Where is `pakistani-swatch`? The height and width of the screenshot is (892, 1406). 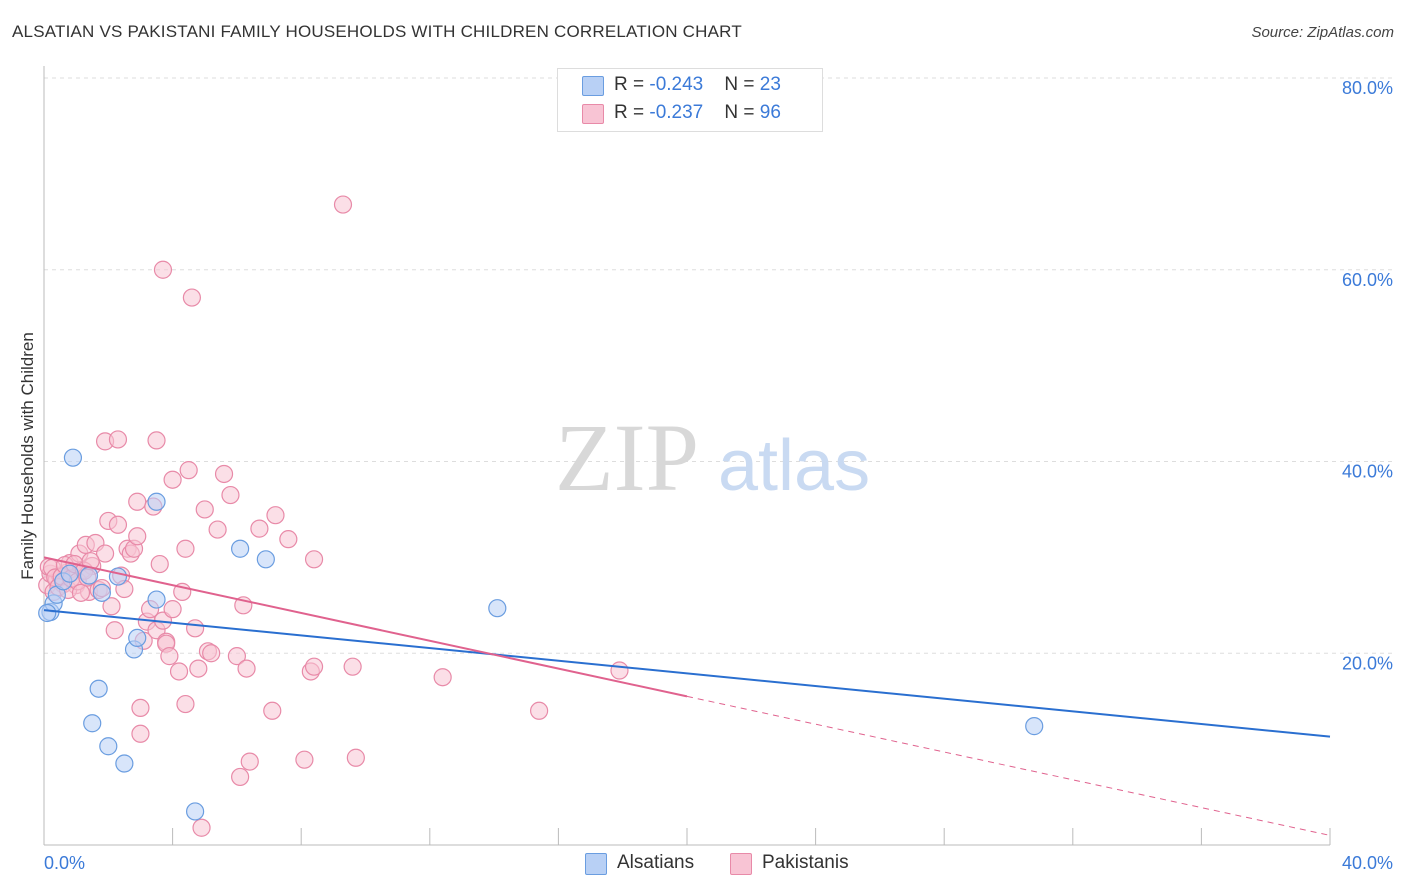 pakistani-swatch is located at coordinates (593, 114).